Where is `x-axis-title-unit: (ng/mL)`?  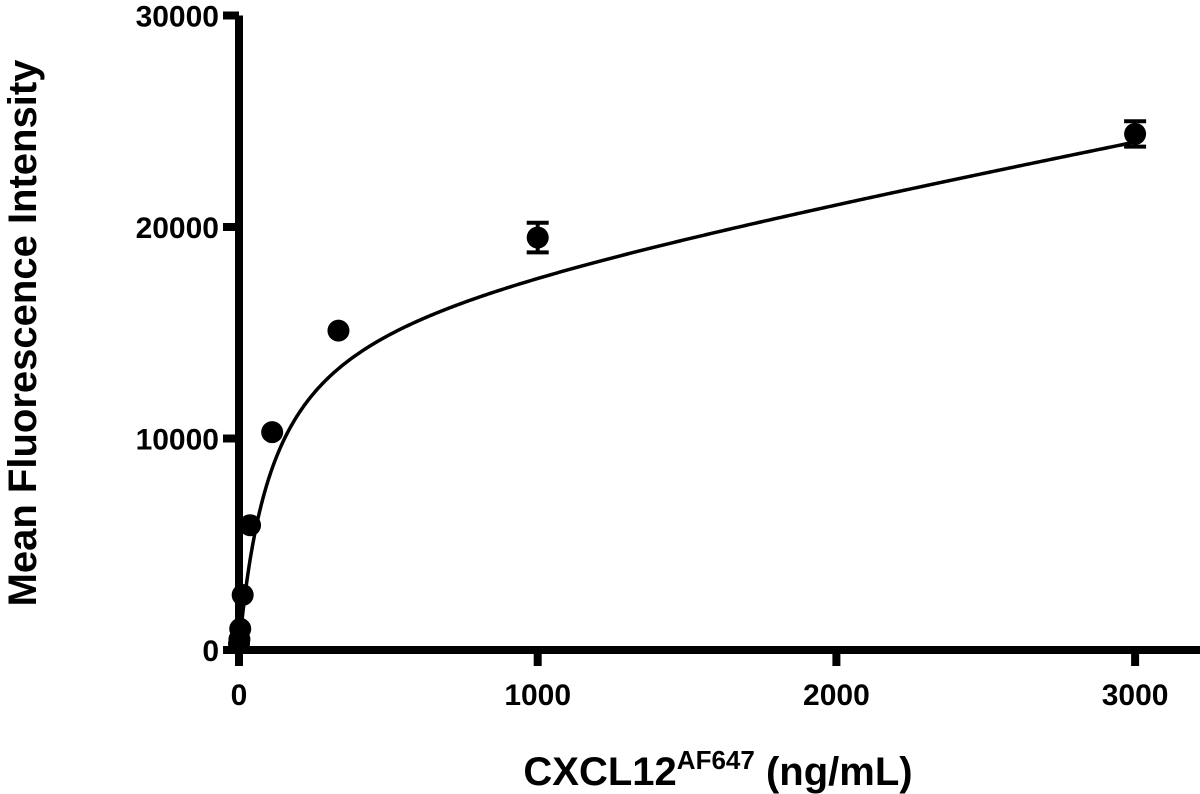 x-axis-title-unit: (ng/mL) is located at coordinates (834, 772).